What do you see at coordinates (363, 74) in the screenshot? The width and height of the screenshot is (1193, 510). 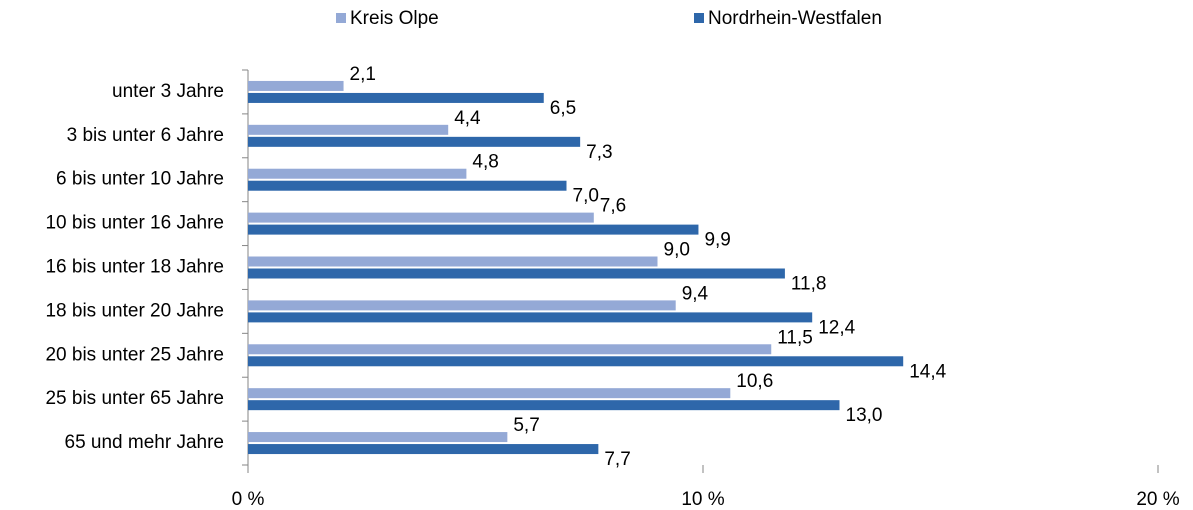 I see `value-label: 2,1` at bounding box center [363, 74].